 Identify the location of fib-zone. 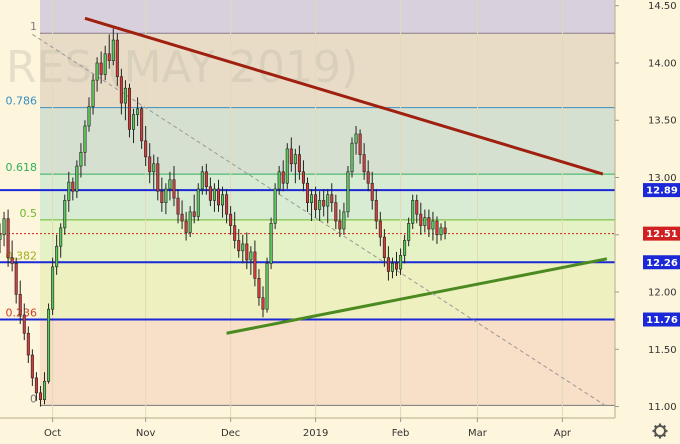
(327, 141).